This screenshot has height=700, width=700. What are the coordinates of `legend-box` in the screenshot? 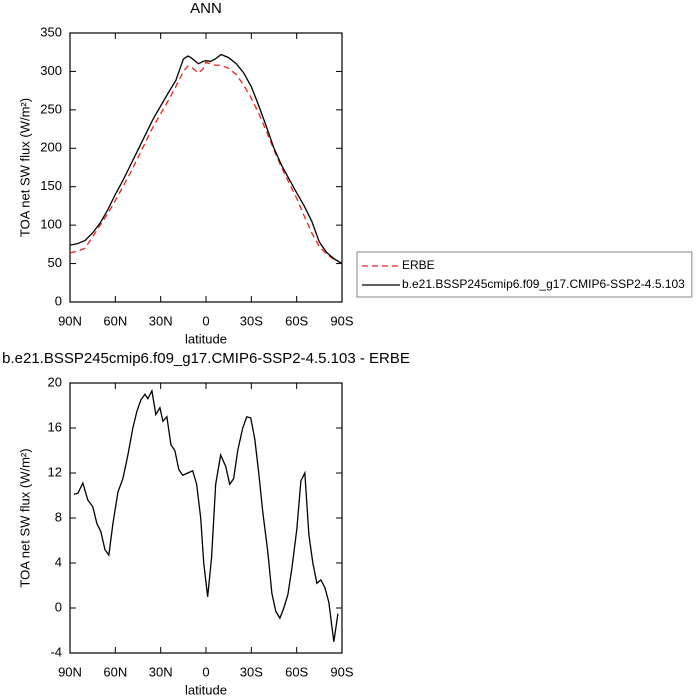 It's located at (524, 274).